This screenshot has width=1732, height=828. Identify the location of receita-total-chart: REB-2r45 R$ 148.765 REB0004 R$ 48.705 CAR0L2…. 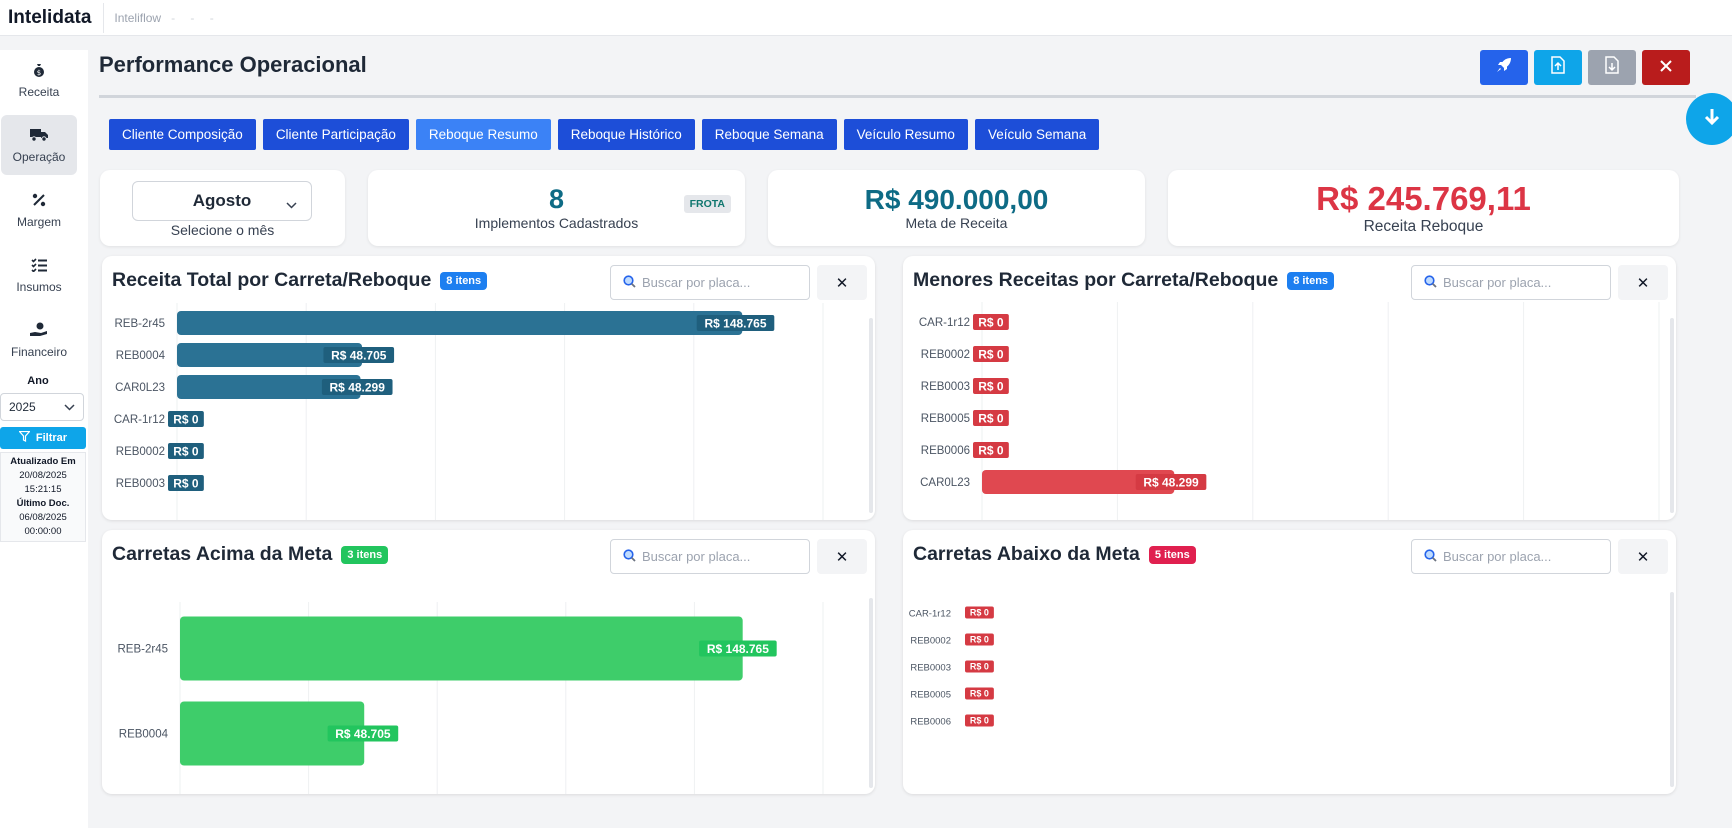
(488, 388).